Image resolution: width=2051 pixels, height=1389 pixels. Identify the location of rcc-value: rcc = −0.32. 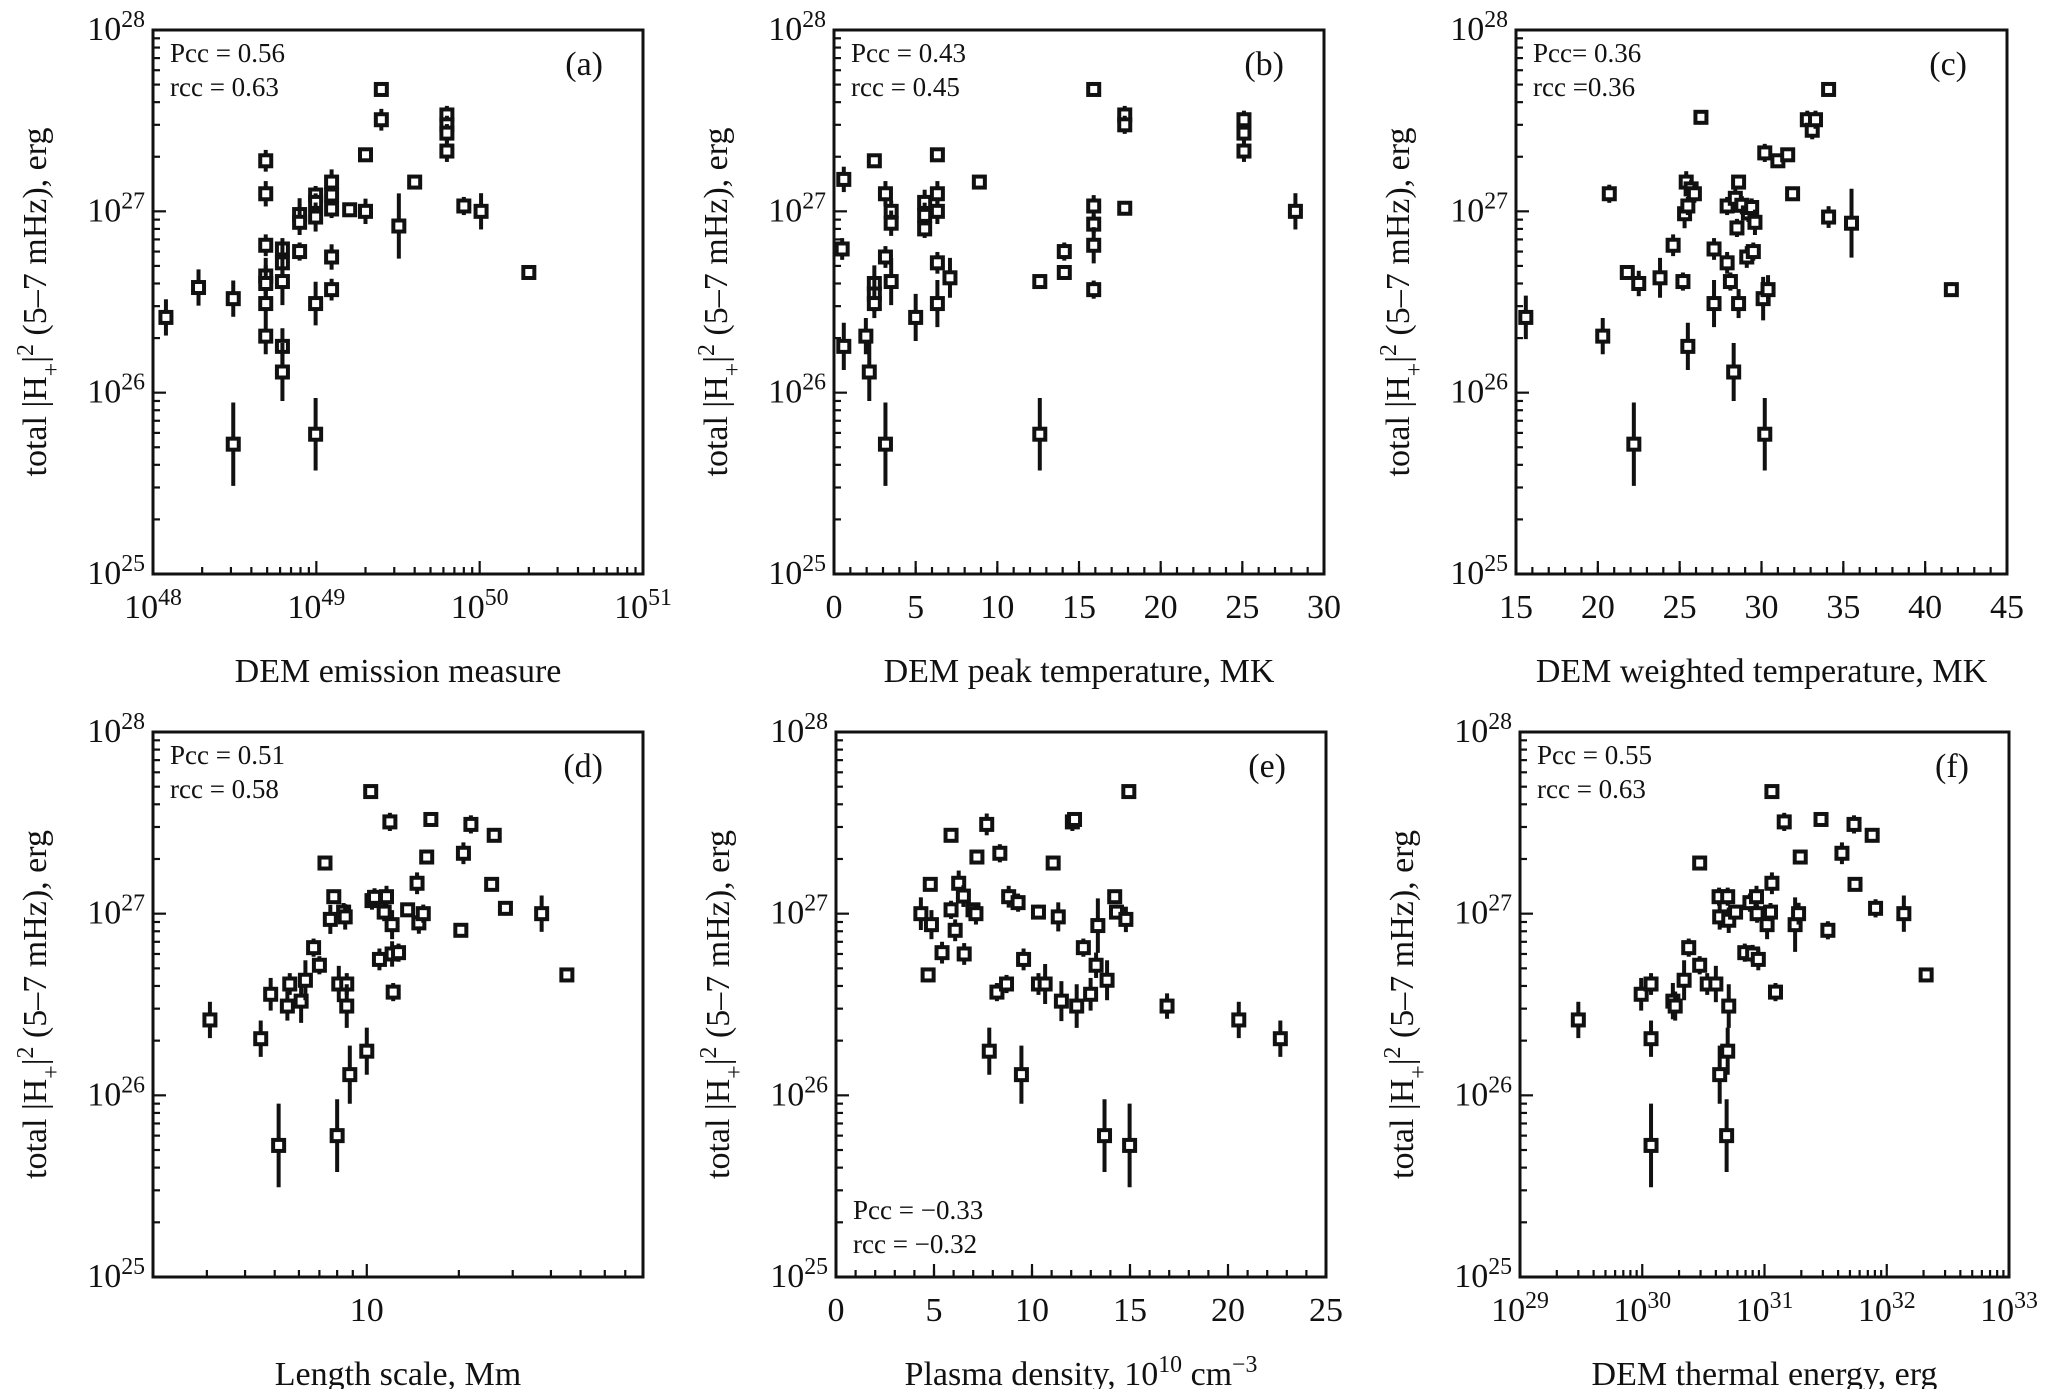
(915, 1244).